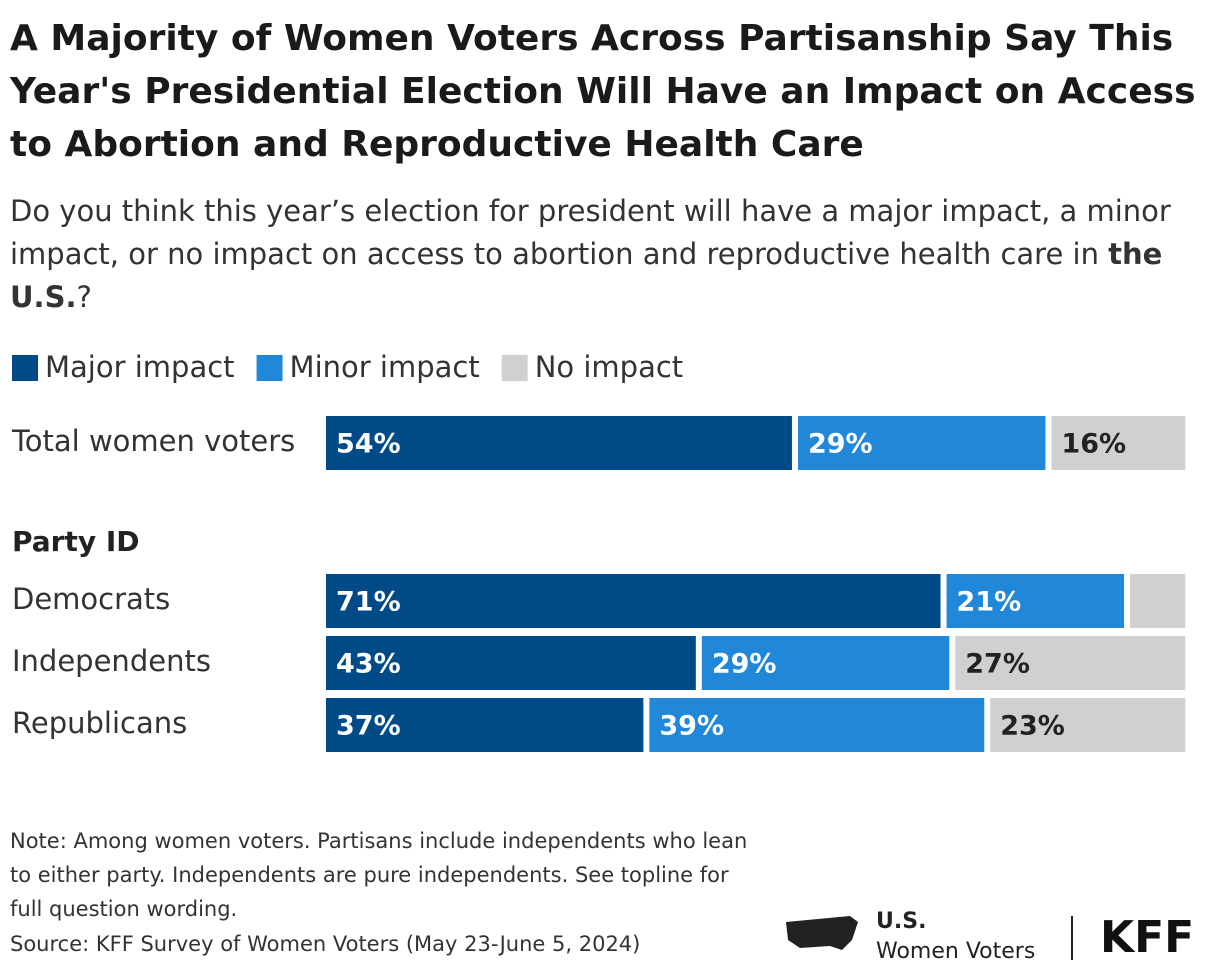 The width and height of the screenshot is (1220, 978). Describe the element at coordinates (99, 723) in the screenshot. I see `category-label: Republicans` at that location.